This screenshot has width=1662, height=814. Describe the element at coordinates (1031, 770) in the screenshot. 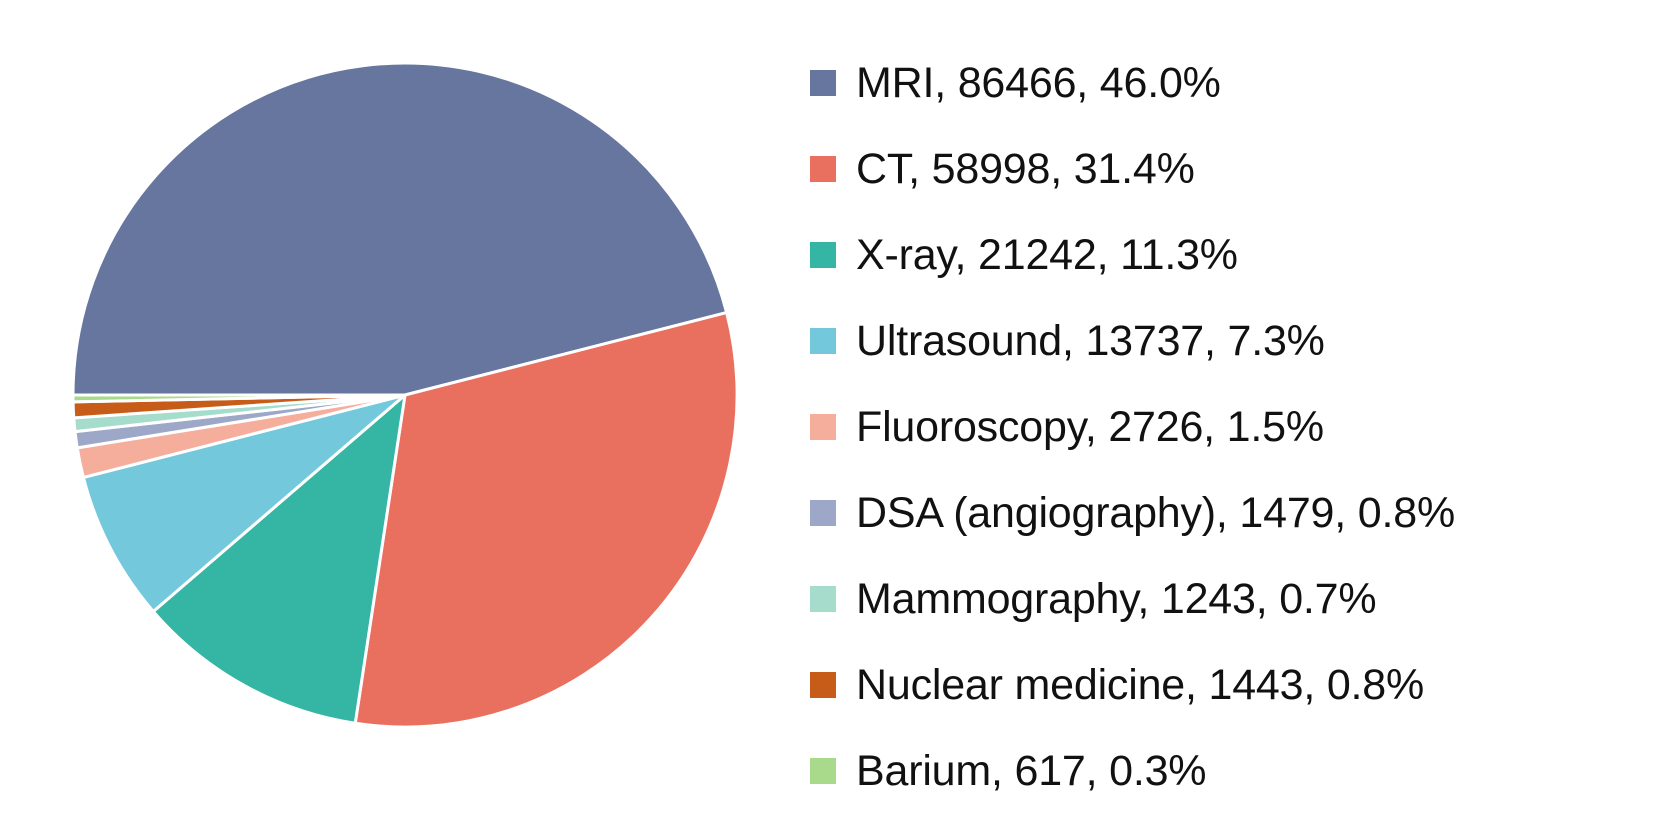

I see `legend-label-barium: Barium, 617, 0.3%` at that location.